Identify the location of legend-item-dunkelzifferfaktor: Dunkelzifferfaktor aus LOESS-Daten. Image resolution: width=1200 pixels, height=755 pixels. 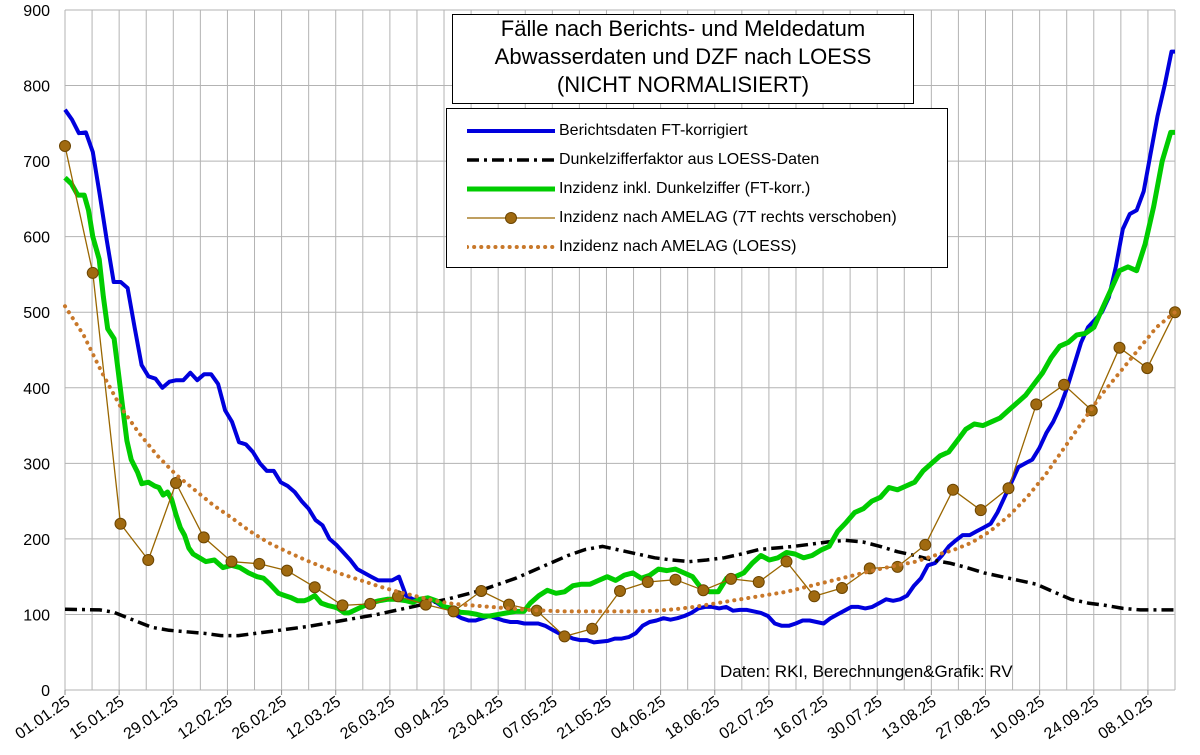
(697, 160).